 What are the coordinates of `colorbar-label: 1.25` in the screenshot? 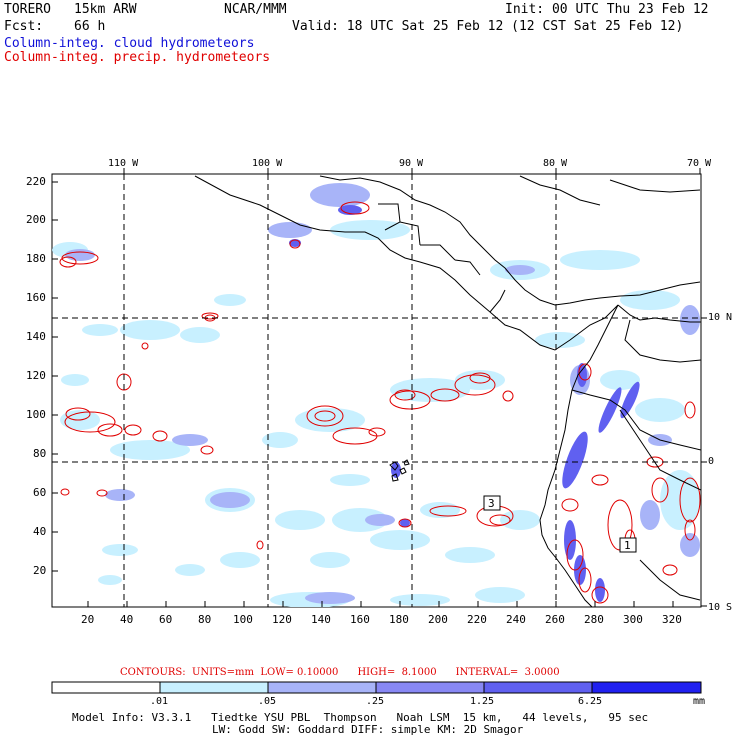 It's located at (482, 701).